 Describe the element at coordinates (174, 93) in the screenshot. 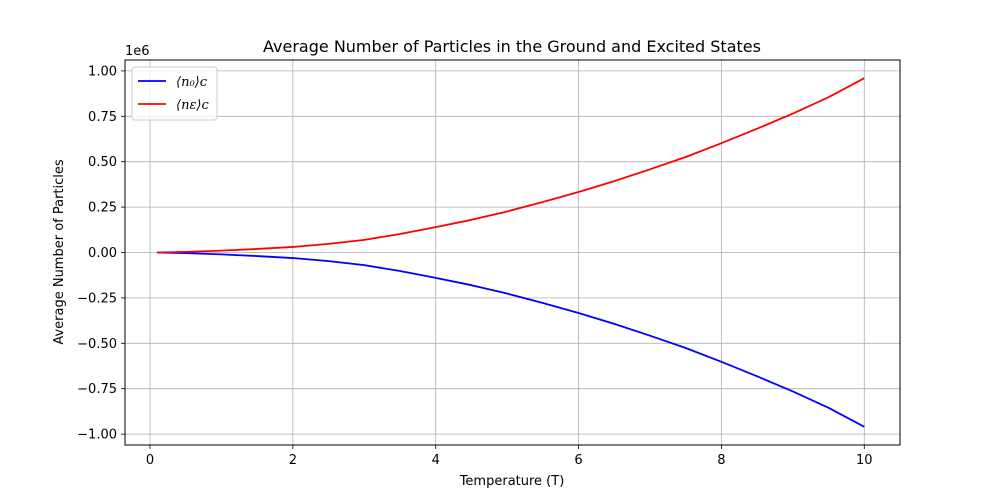

I see `legend: ⟨n₀⟩ᴄ ⟨nε⟩ᴄ` at that location.